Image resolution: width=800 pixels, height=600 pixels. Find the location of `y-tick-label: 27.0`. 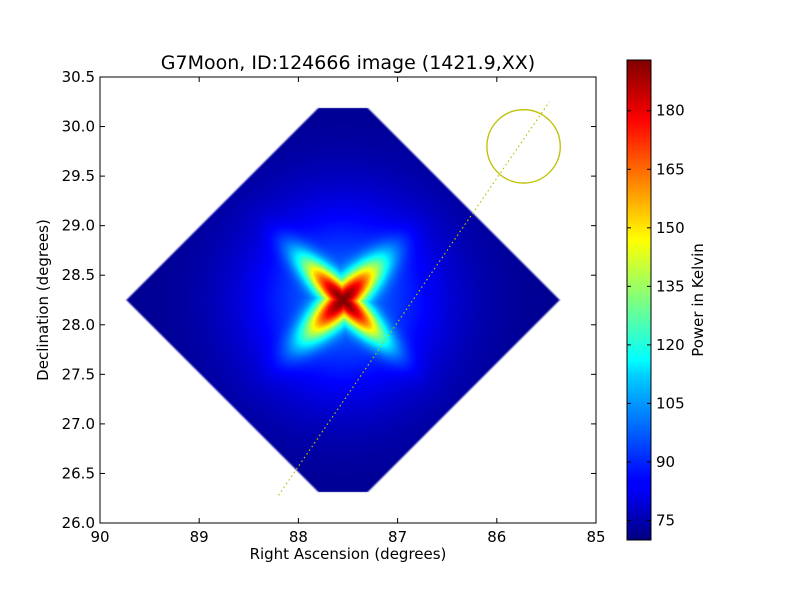

y-tick-label: 27.0 is located at coordinates (78, 424).